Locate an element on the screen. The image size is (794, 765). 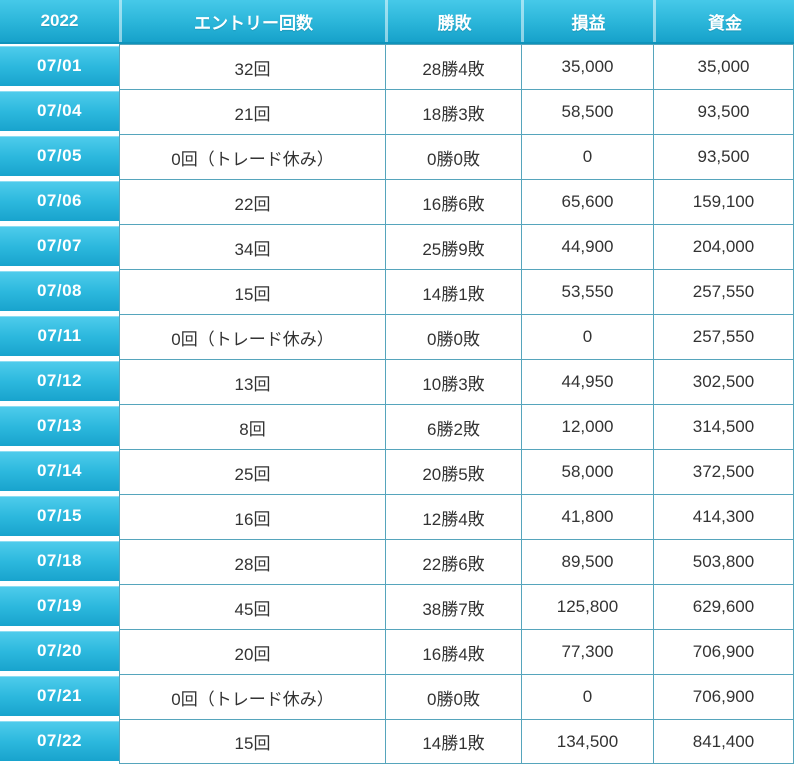
row-win-loss: 20勝5敗 is located at coordinates (453, 471).